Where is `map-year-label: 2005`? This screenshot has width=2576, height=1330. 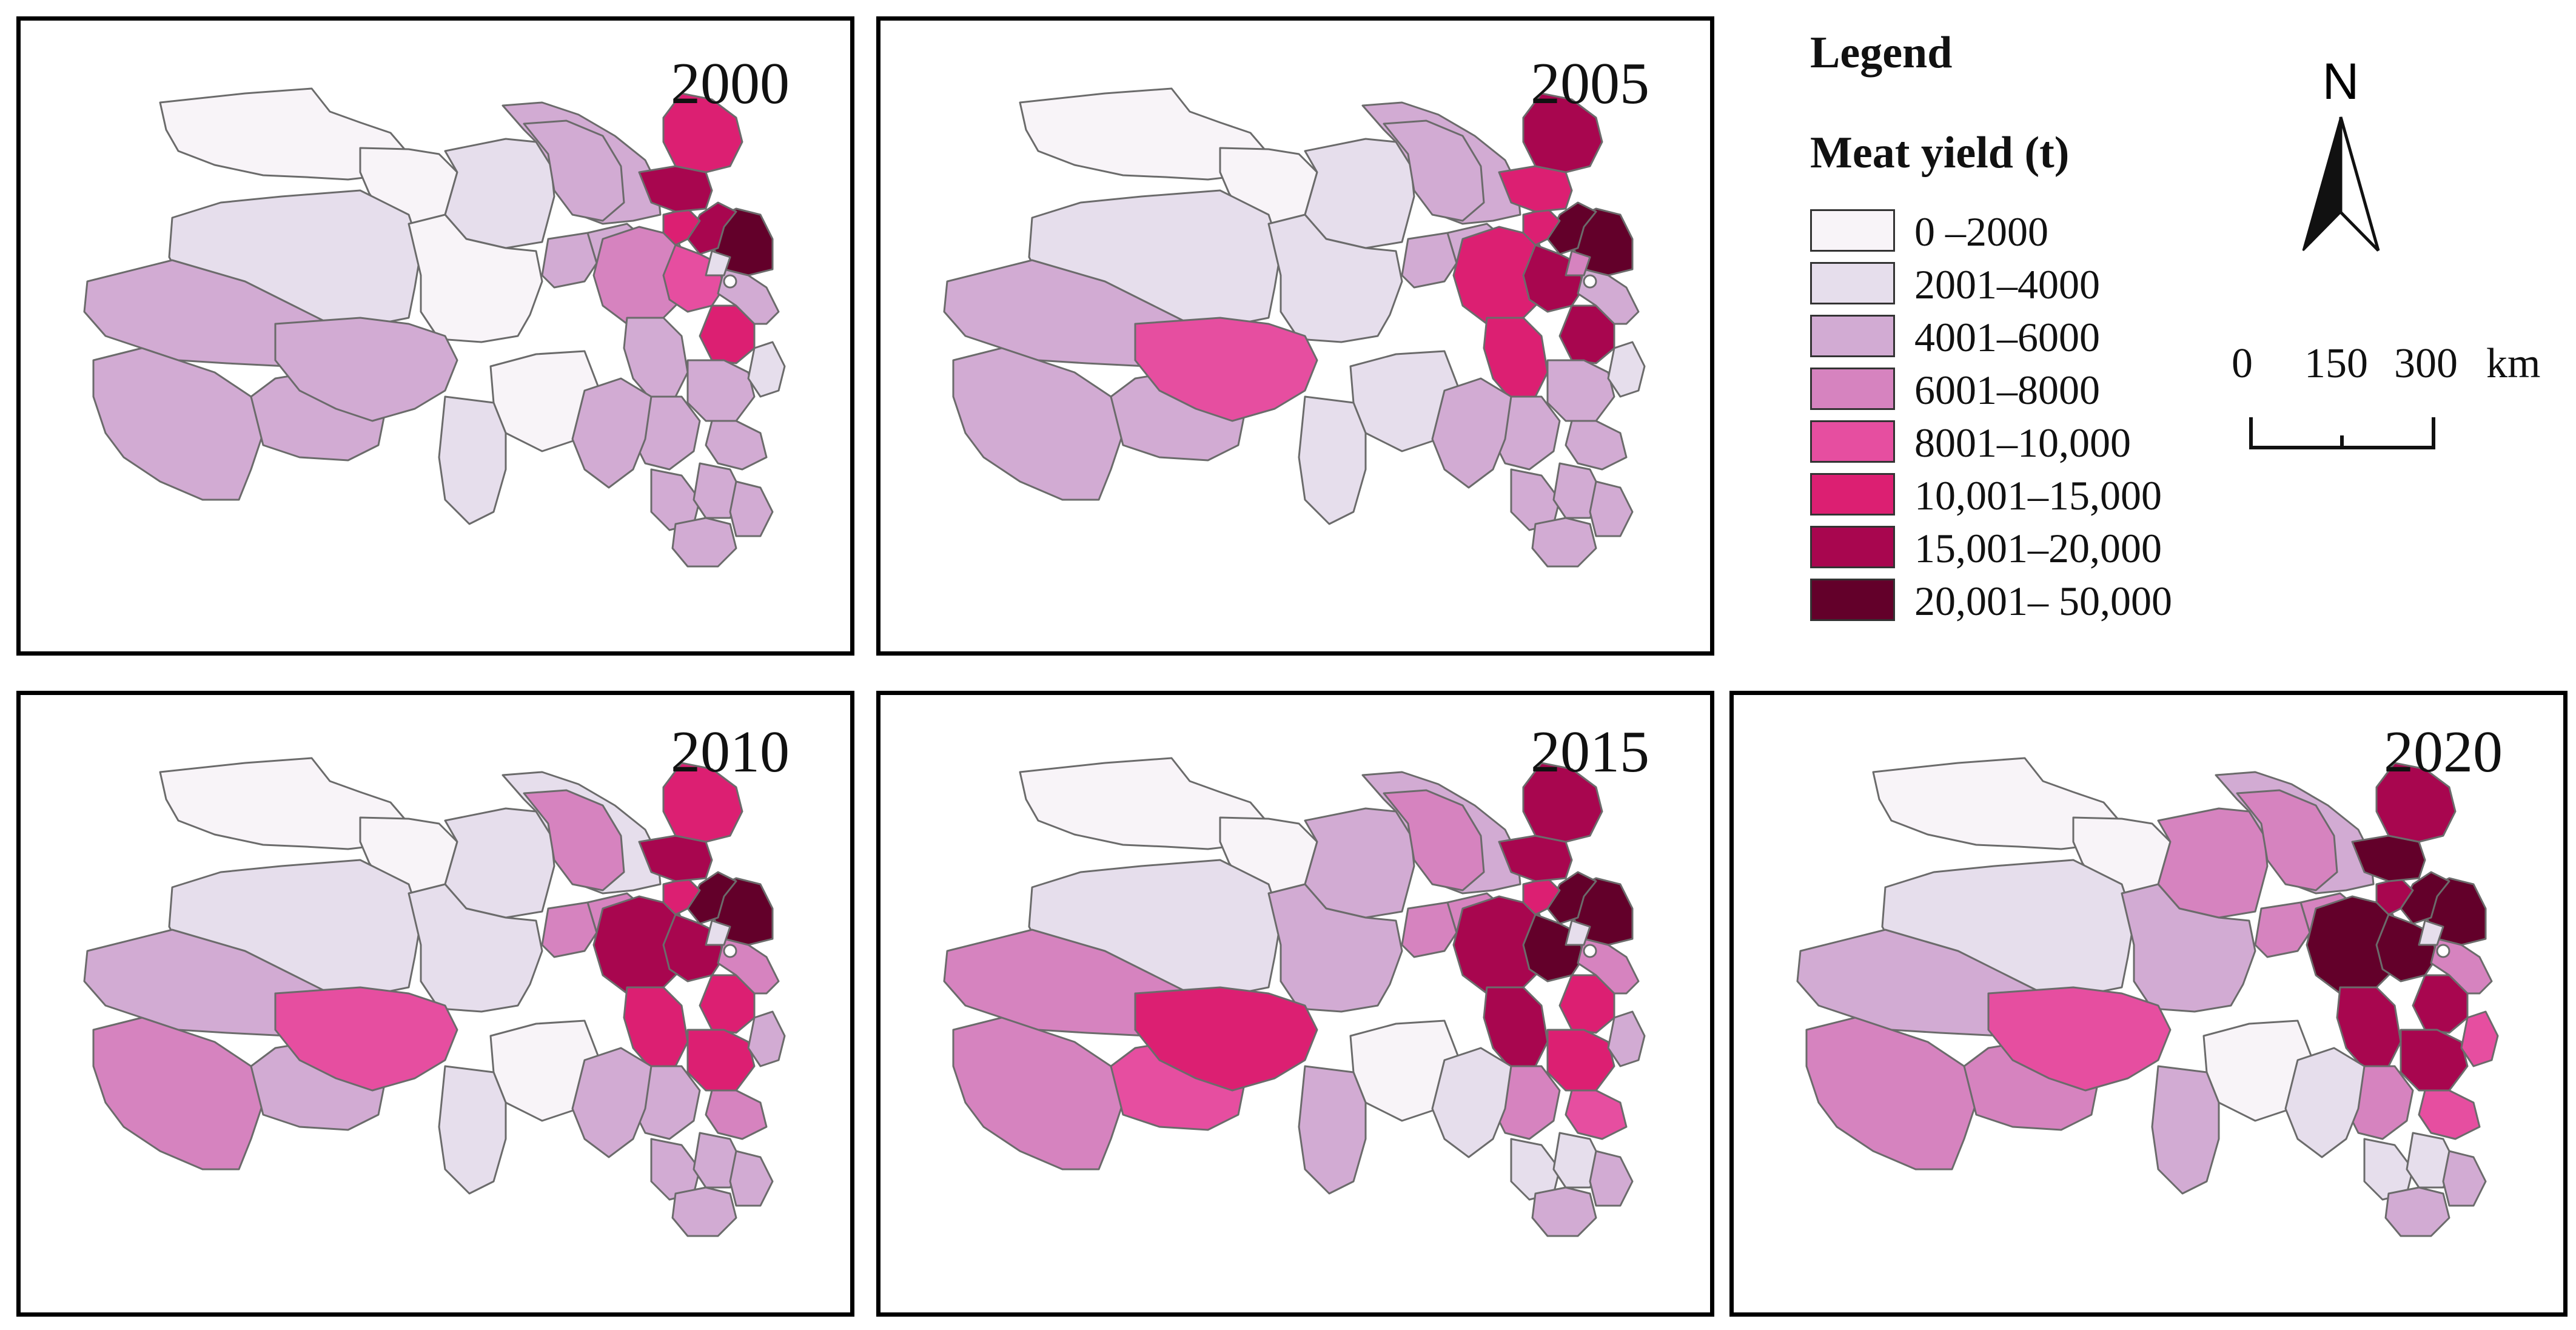
map-year-label: 2005 is located at coordinates (1590, 83).